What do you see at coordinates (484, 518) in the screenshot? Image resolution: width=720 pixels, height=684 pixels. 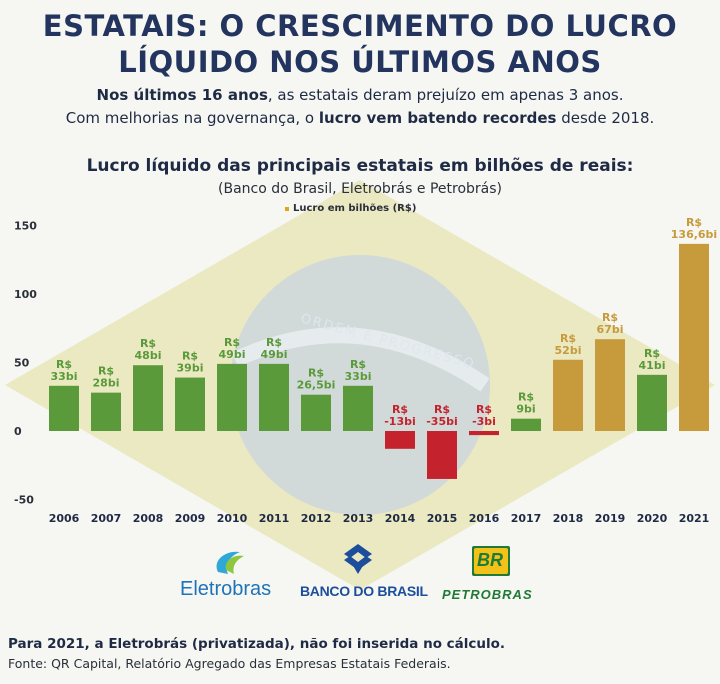 I see `x-tick-label: 2016` at bounding box center [484, 518].